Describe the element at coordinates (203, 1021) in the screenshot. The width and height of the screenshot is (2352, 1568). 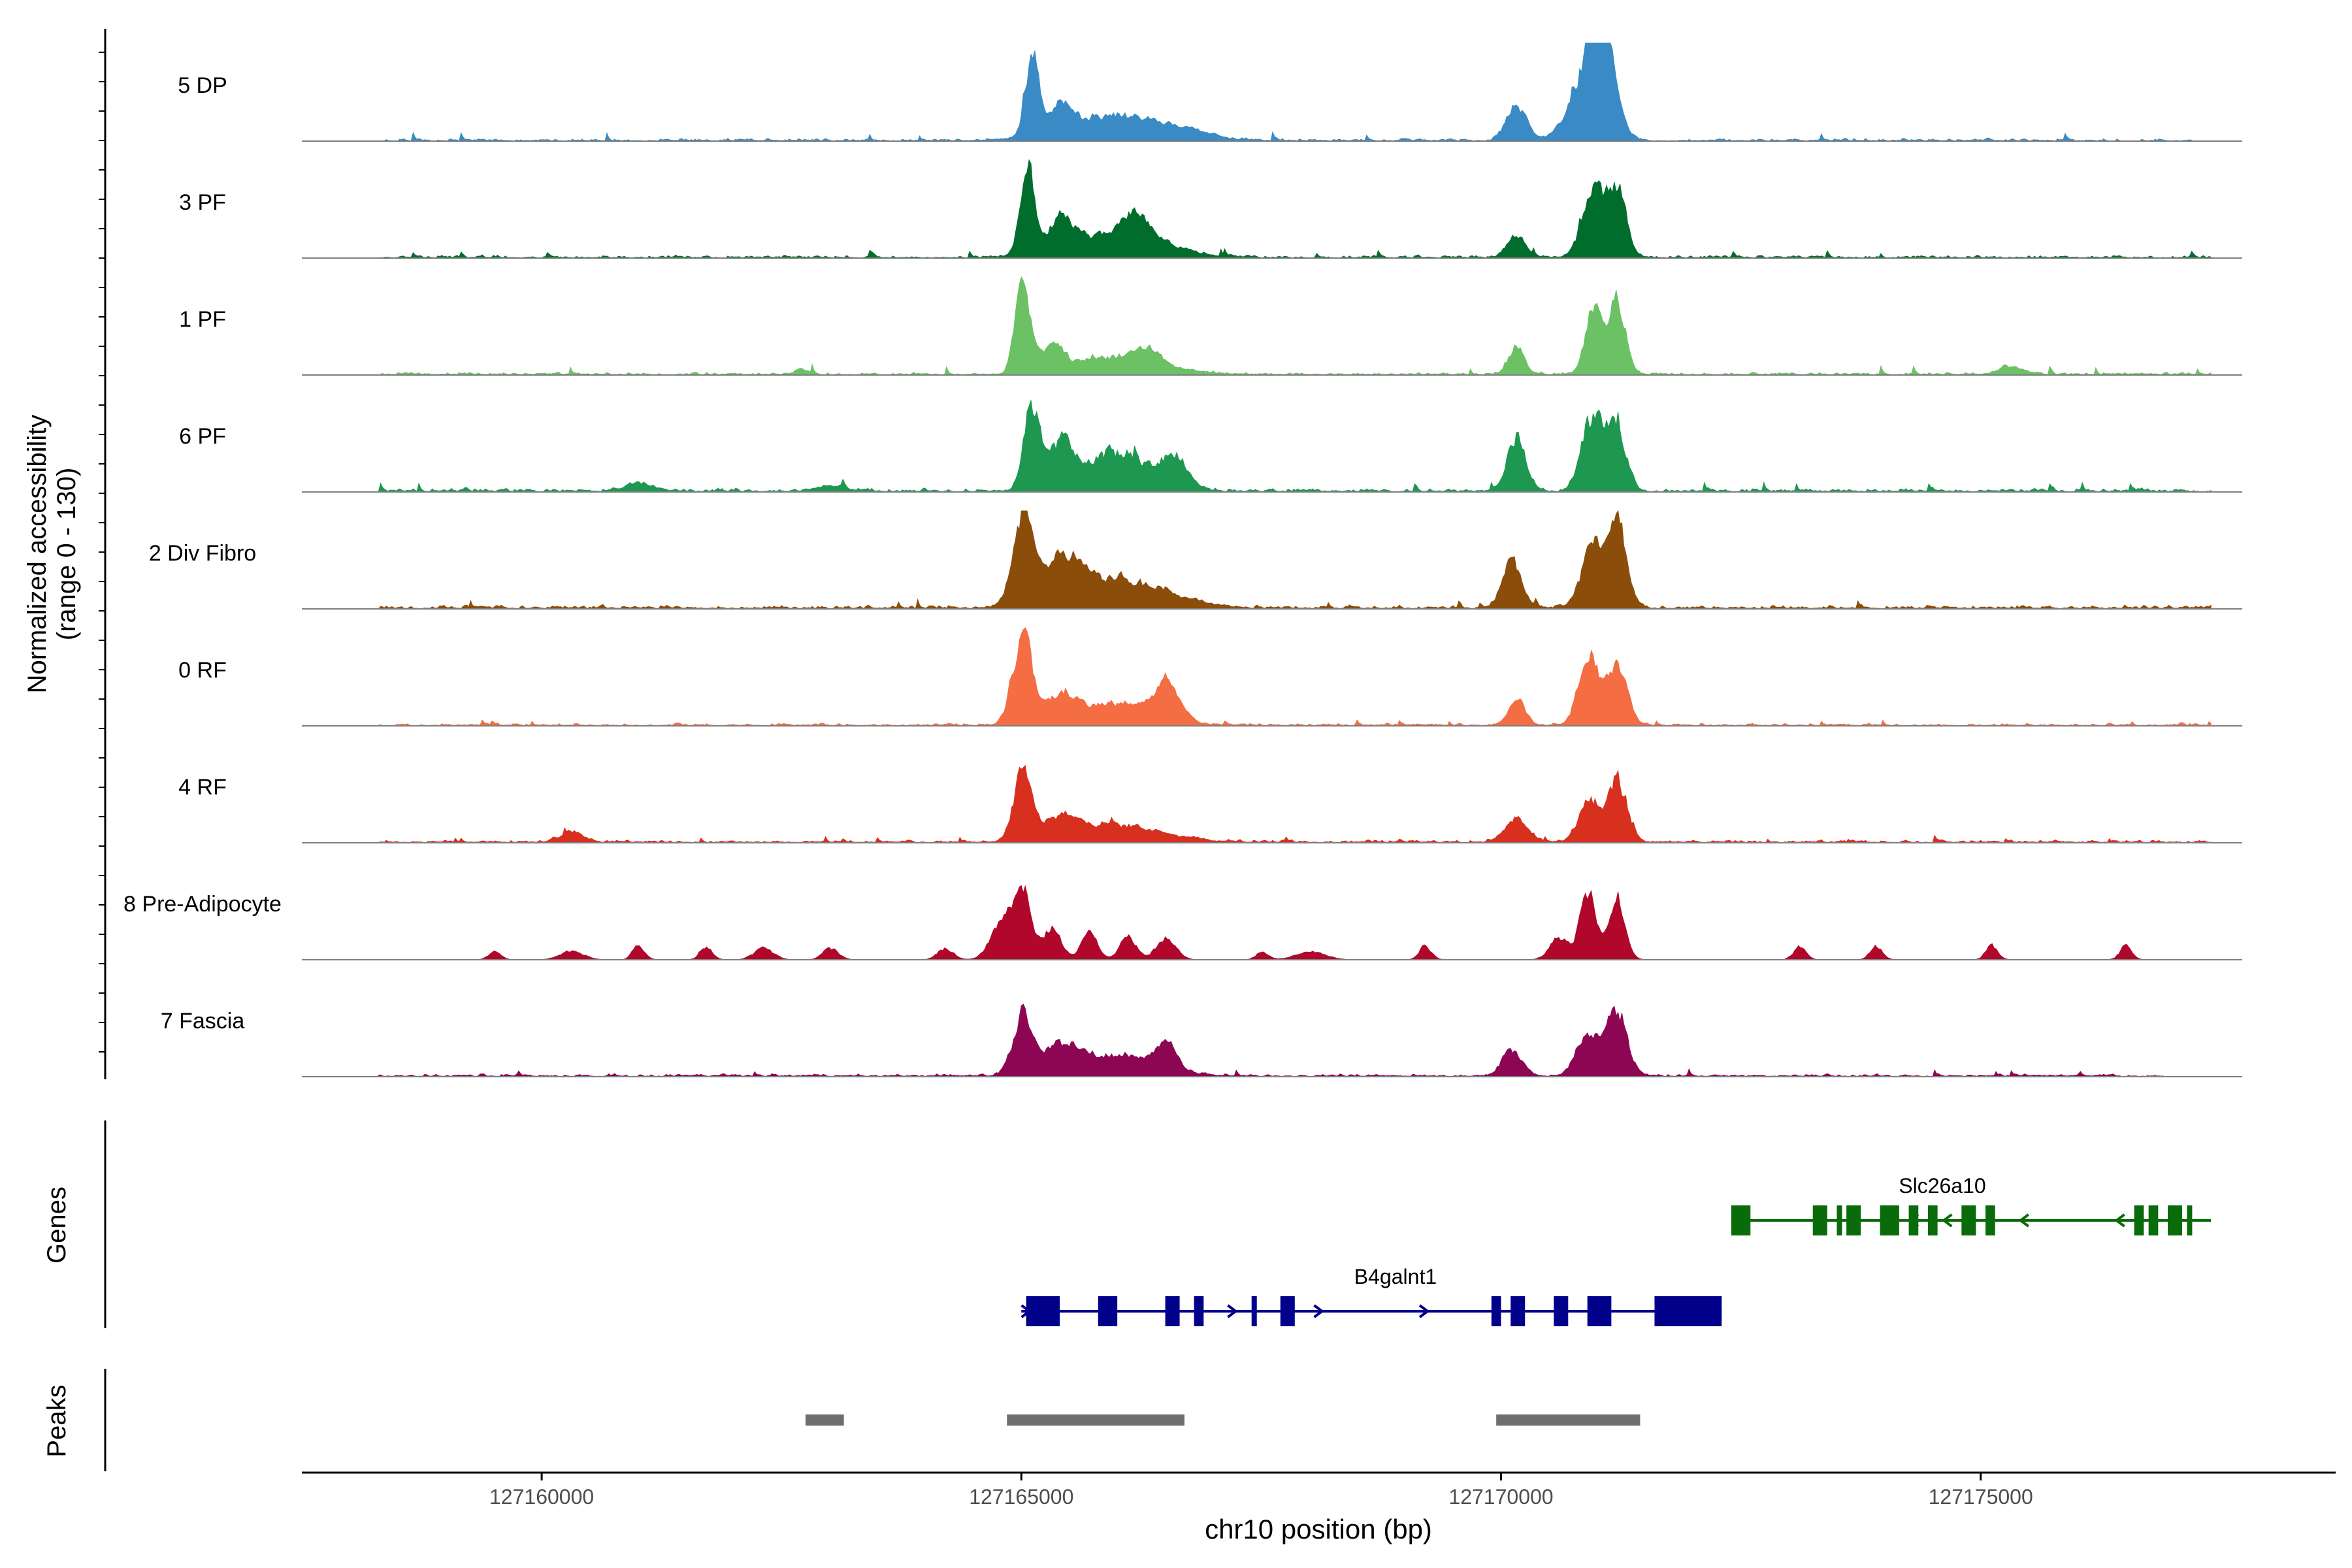
I see `track-label: 7 Fascia` at that location.